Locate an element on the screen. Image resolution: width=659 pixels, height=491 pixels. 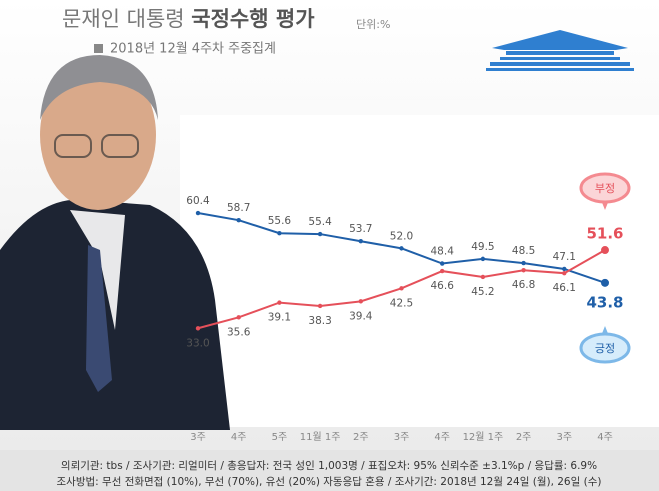
value-label: 42.5 is located at coordinates (401, 303).